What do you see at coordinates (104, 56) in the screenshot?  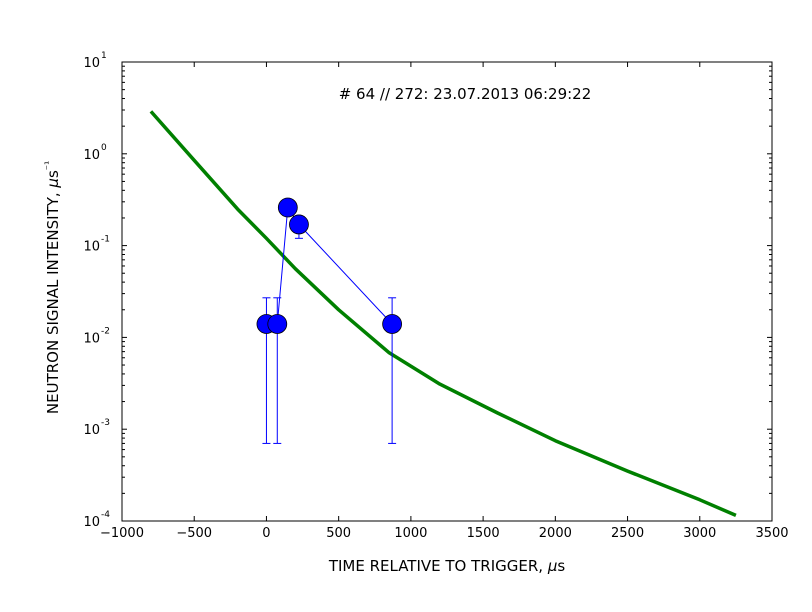 I see `y-tick-exponent: 1` at bounding box center [104, 56].